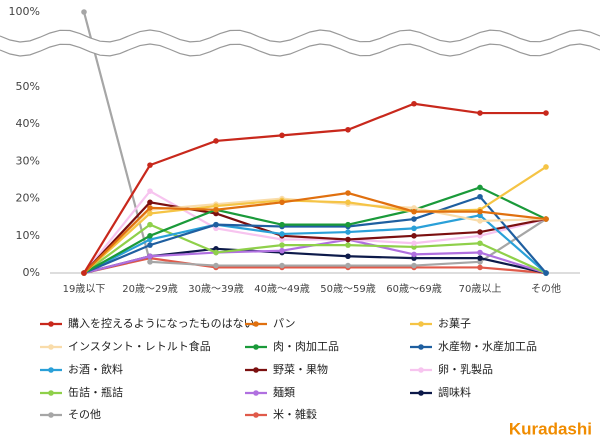  I want to click on x-tick-label: 40歳～49歳, so click(281, 289).